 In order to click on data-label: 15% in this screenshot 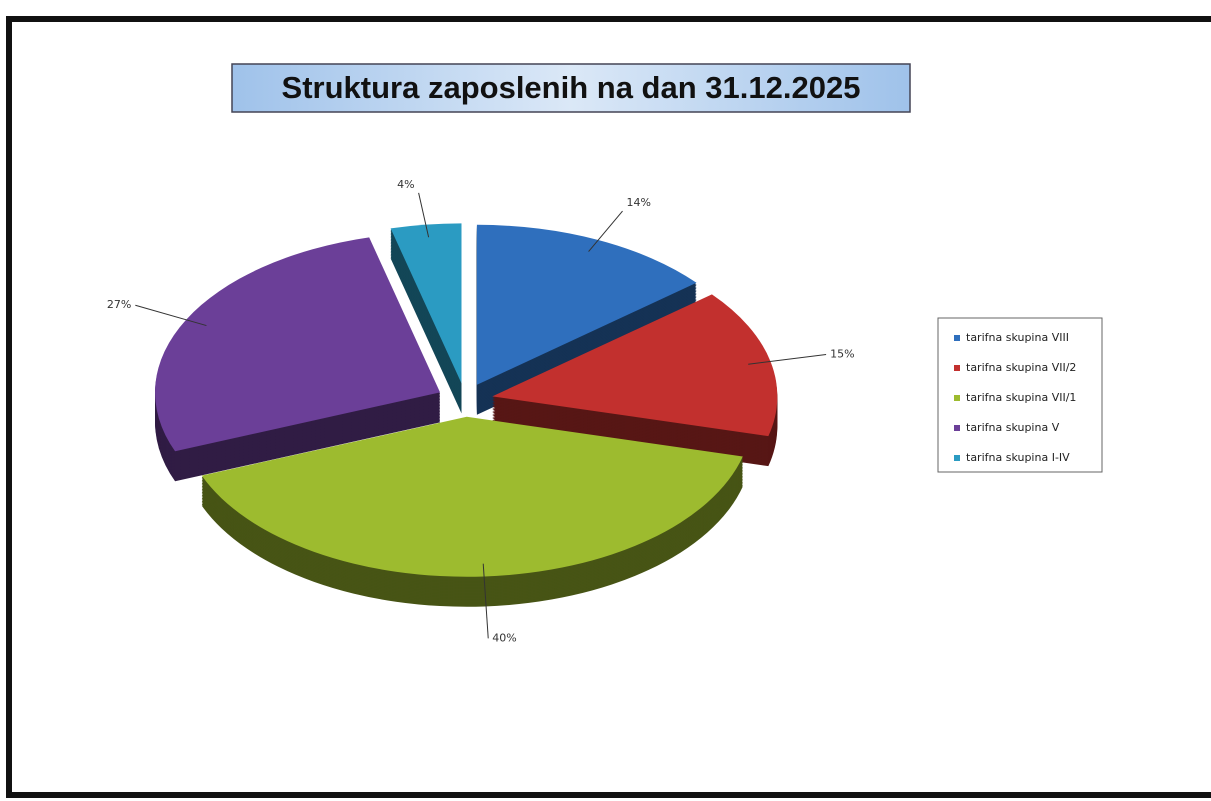, I will do `click(842, 353)`.